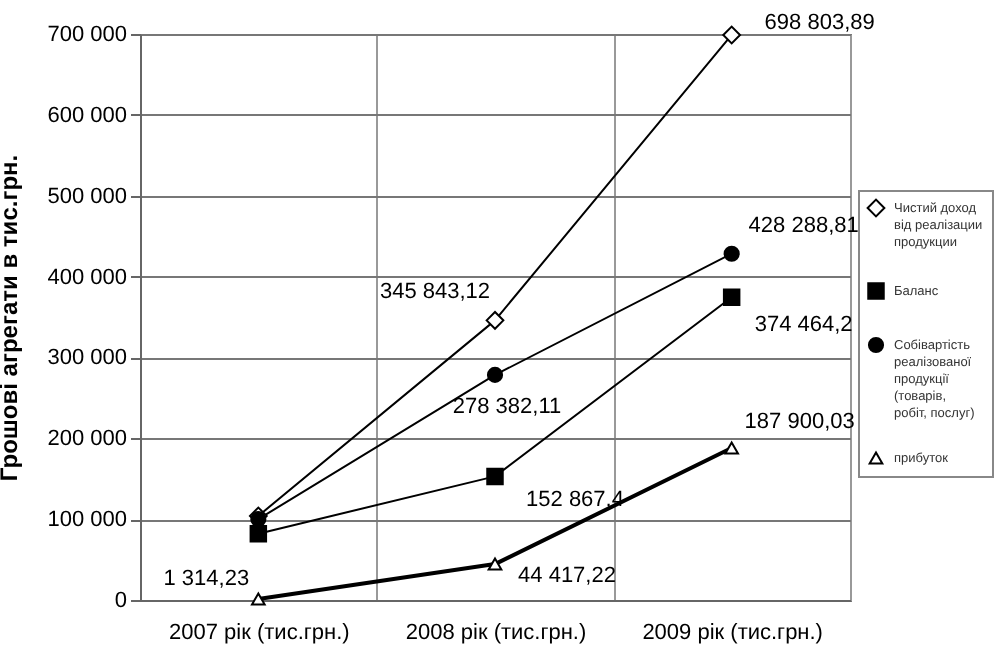 Image resolution: width=1000 pixels, height=670 pixels. I want to click on y-tick-label: 400 000, so click(87, 277).